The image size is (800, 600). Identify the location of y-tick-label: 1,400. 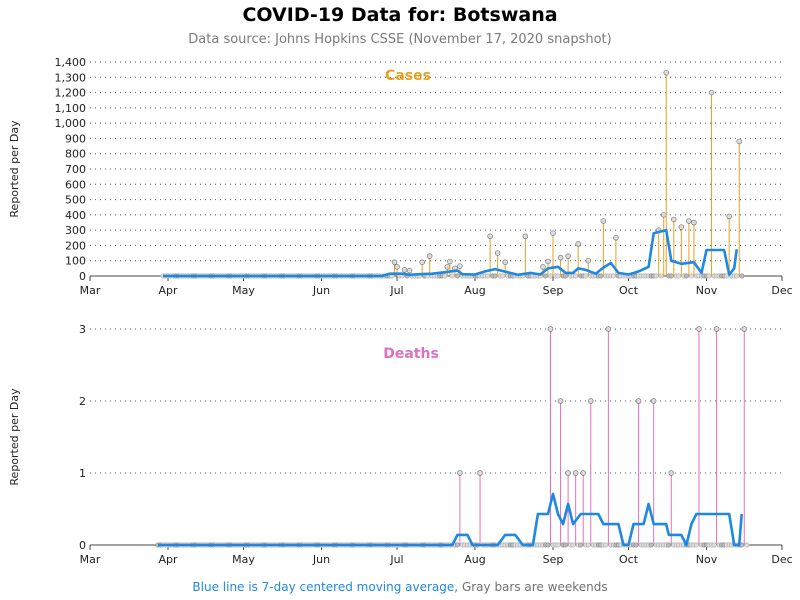
(71, 62).